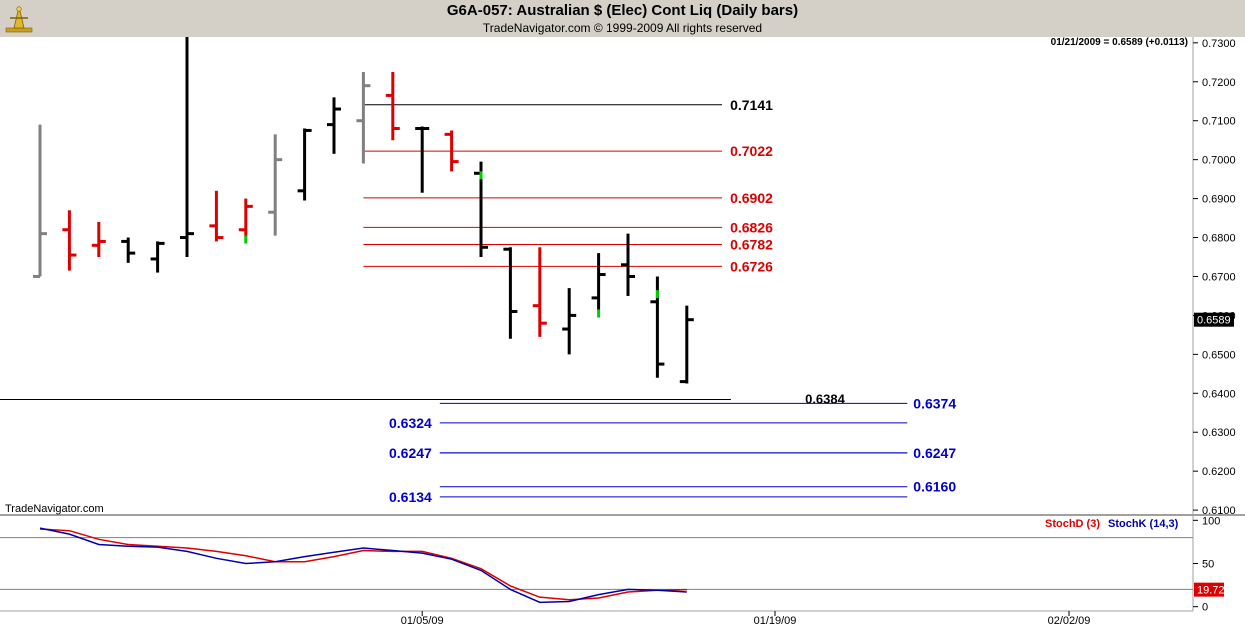 The width and height of the screenshot is (1245, 631). I want to click on date-tick-label: 01/05/09, so click(422, 621).